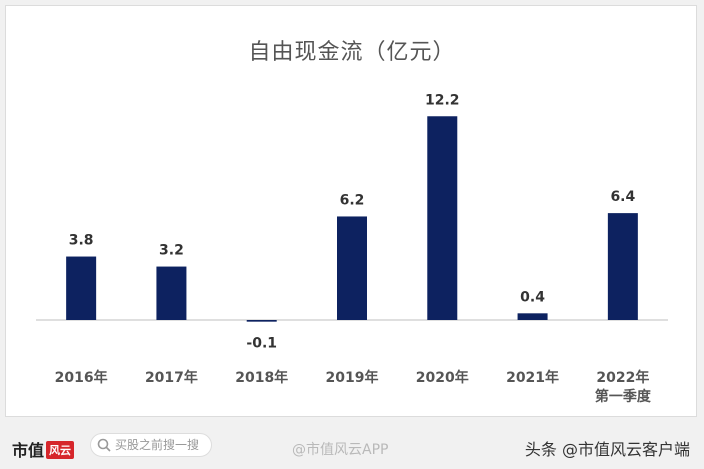 The height and width of the screenshot is (469, 704). Describe the element at coordinates (81, 241) in the screenshot. I see `data-label-0: 3.8` at that location.